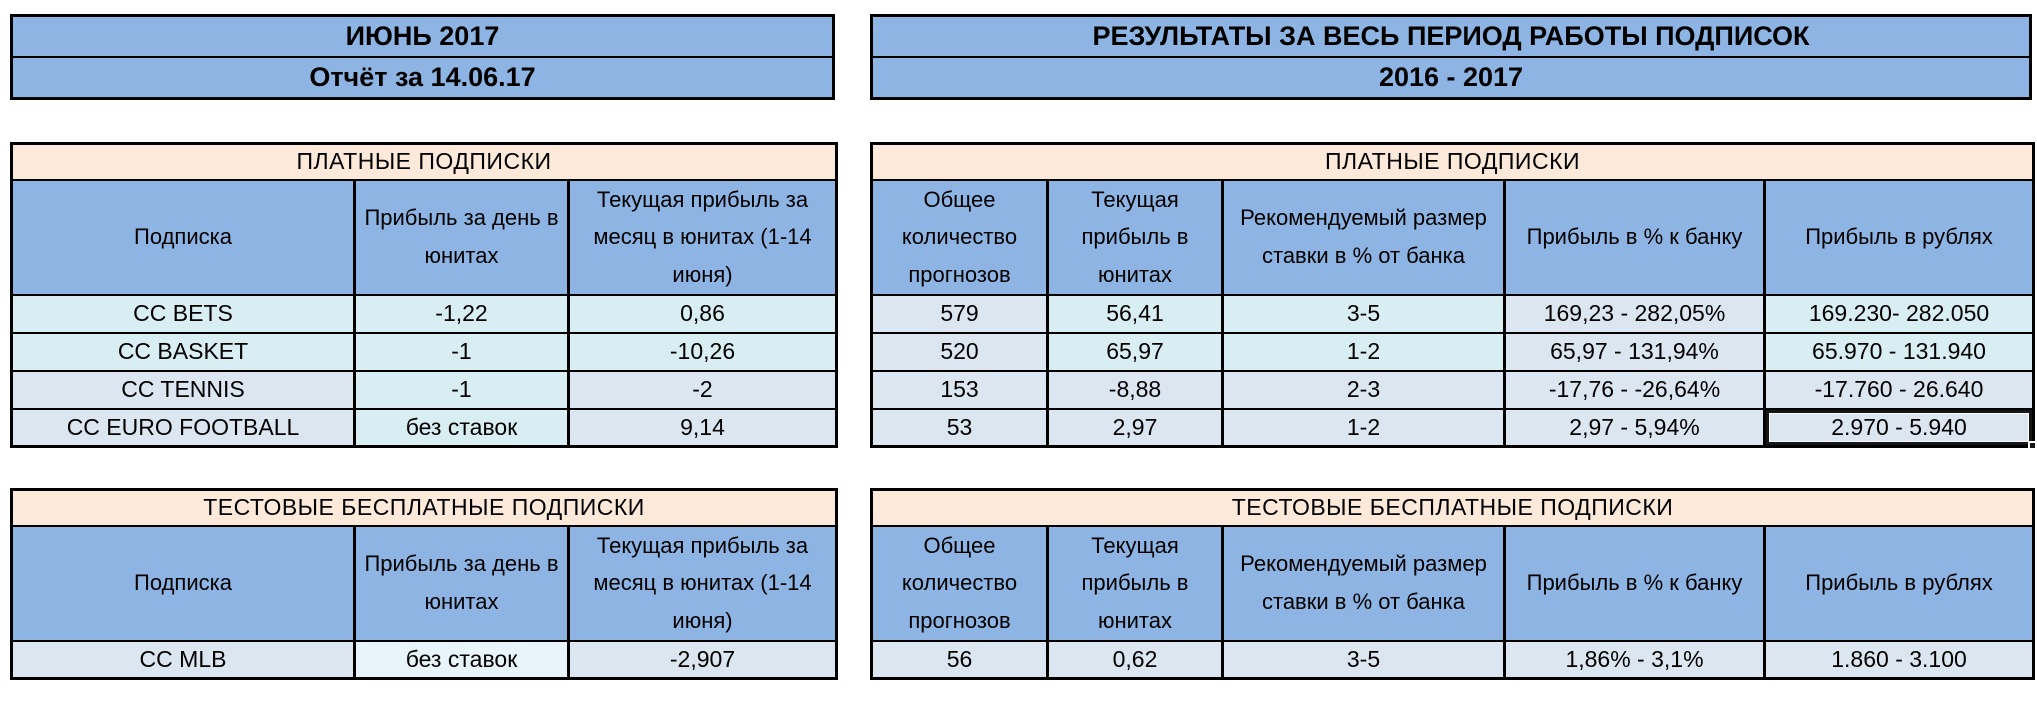  I want to click on unit-profit-cell: 2,97, so click(1135, 427).